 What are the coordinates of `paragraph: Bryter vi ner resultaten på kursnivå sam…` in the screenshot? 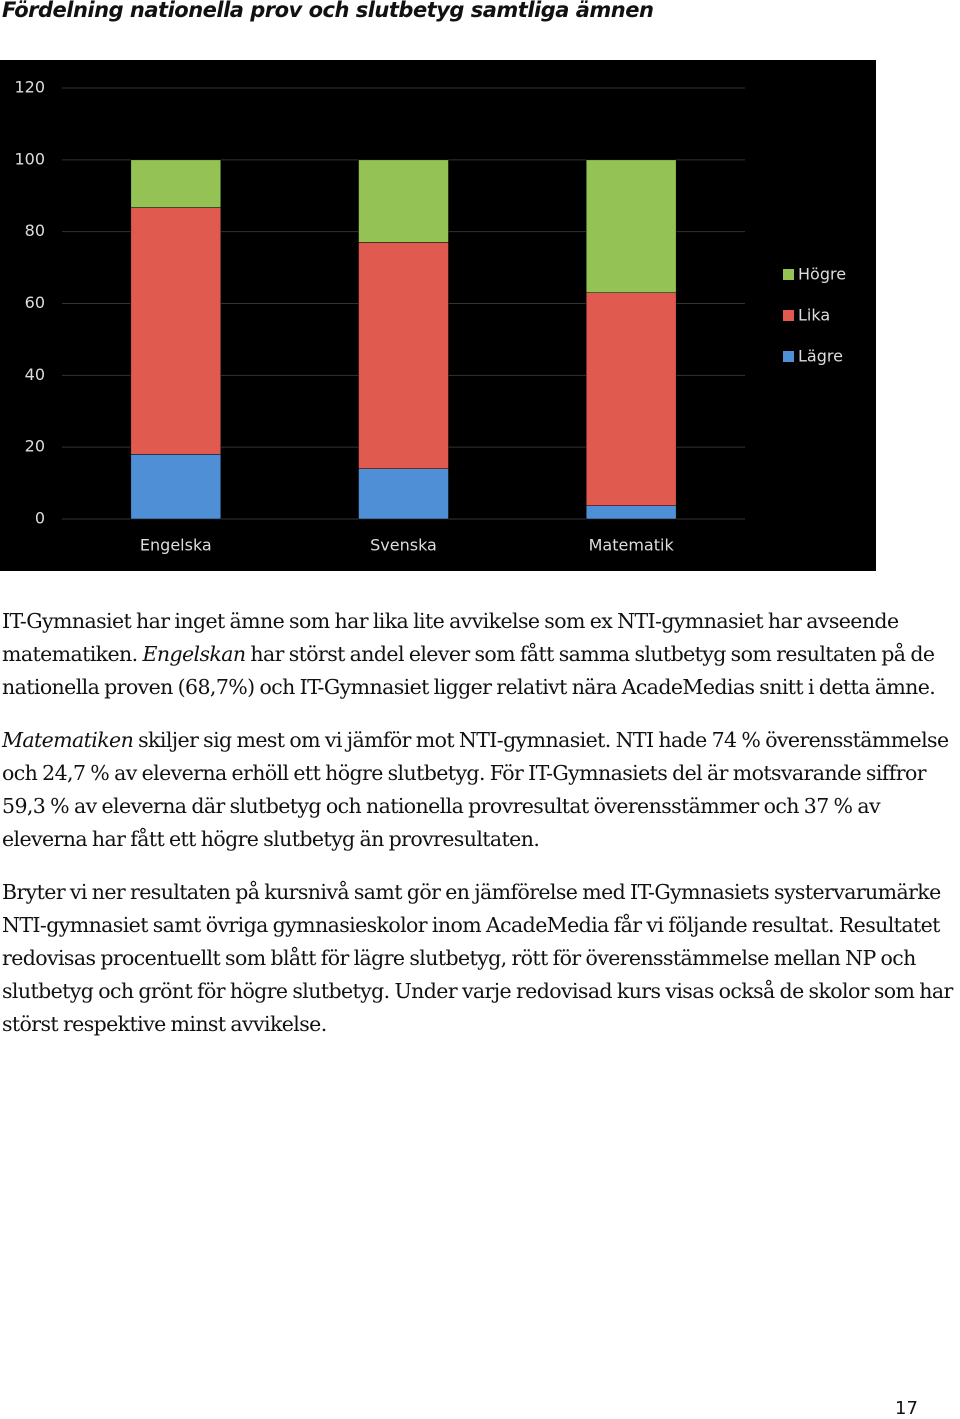 It's located at (481, 958).